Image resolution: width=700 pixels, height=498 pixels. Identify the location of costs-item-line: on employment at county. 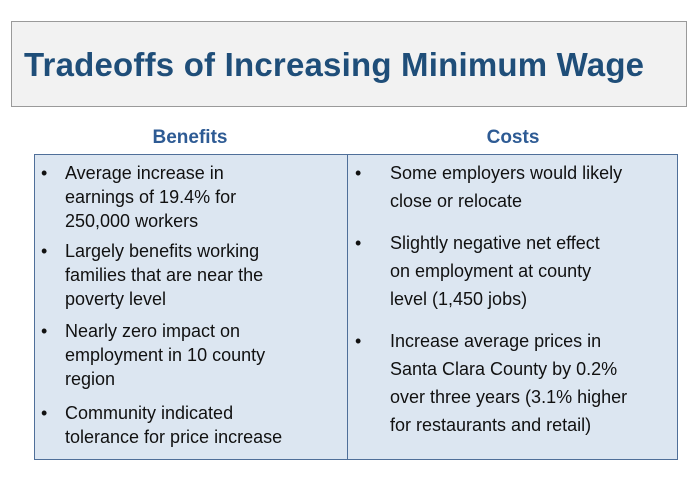
(491, 271).